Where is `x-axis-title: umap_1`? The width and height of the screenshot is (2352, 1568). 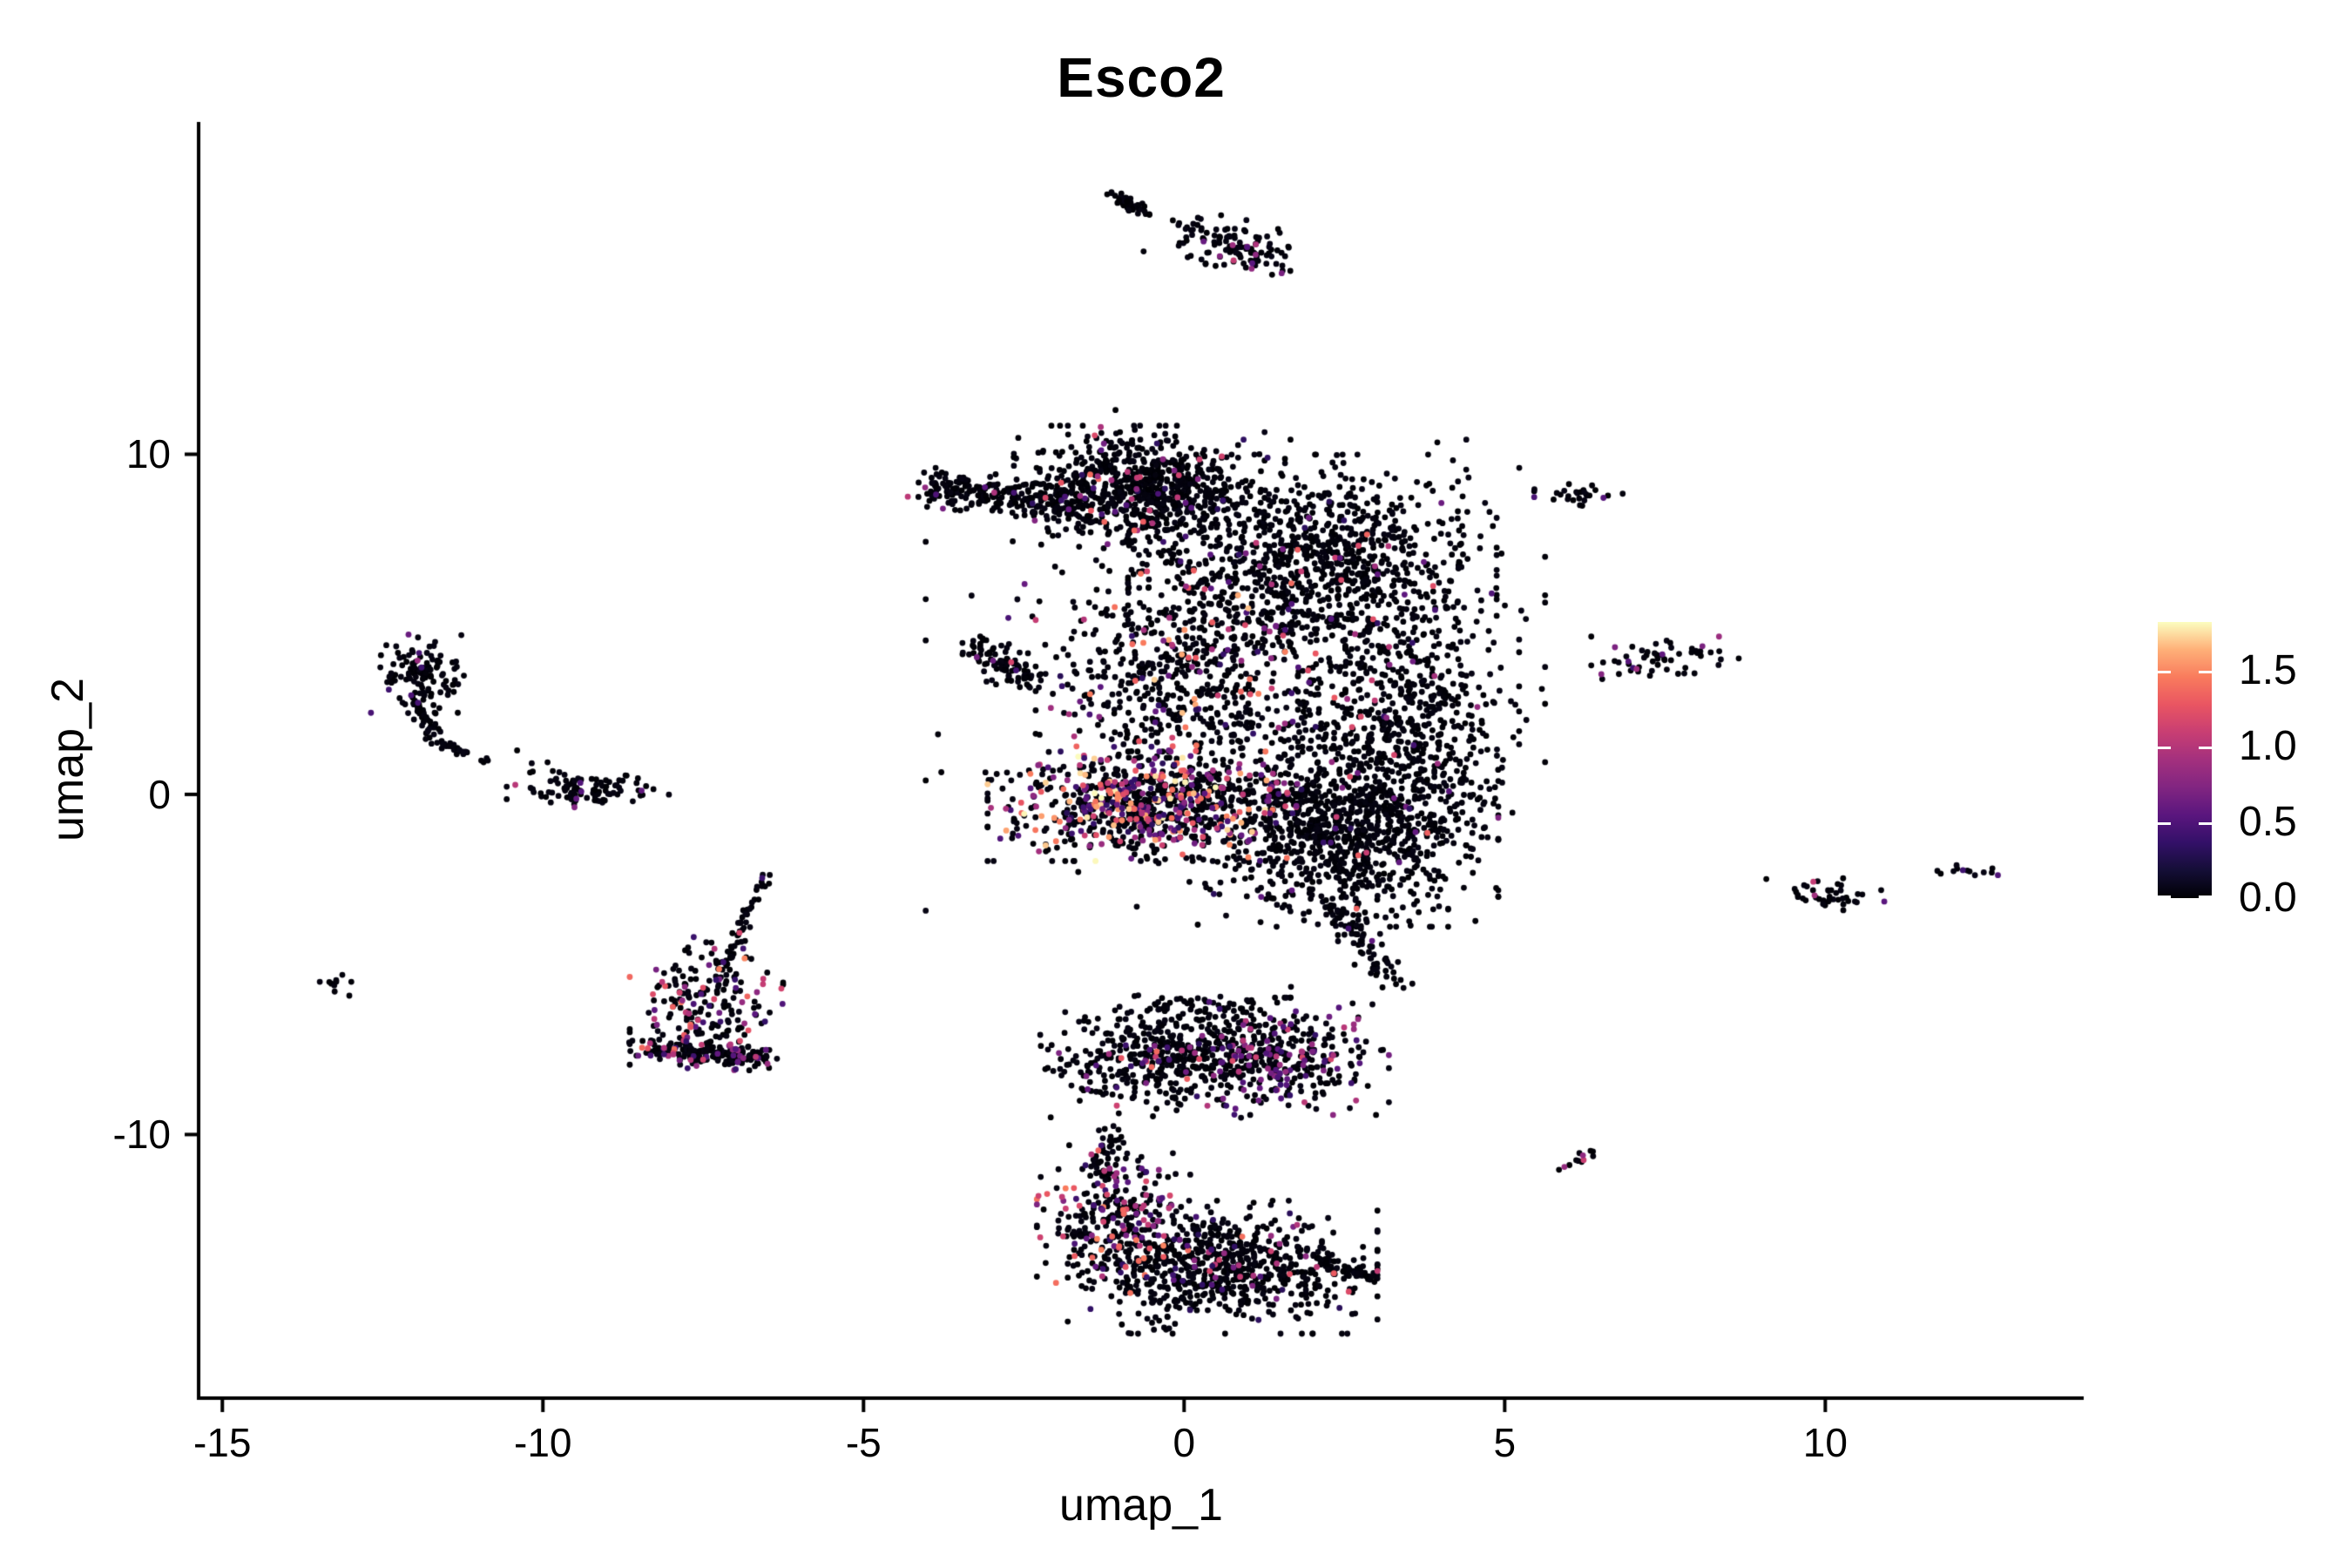
x-axis-title: umap_1 is located at coordinates (1141, 1506).